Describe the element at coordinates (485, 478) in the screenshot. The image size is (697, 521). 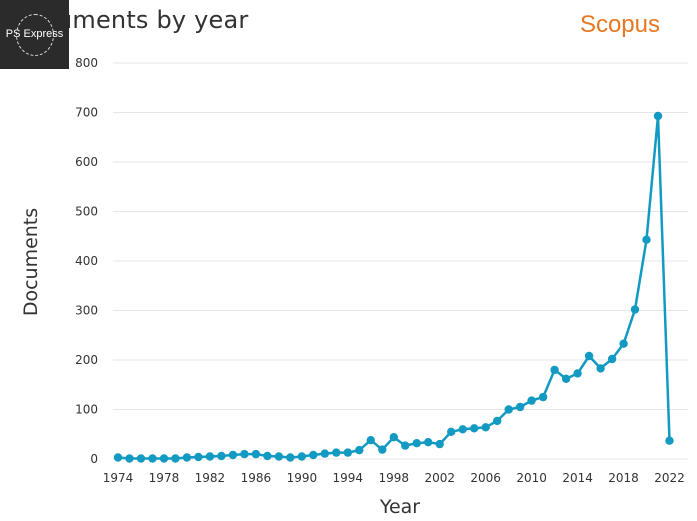
I see `x-tick-label: 2006` at that location.